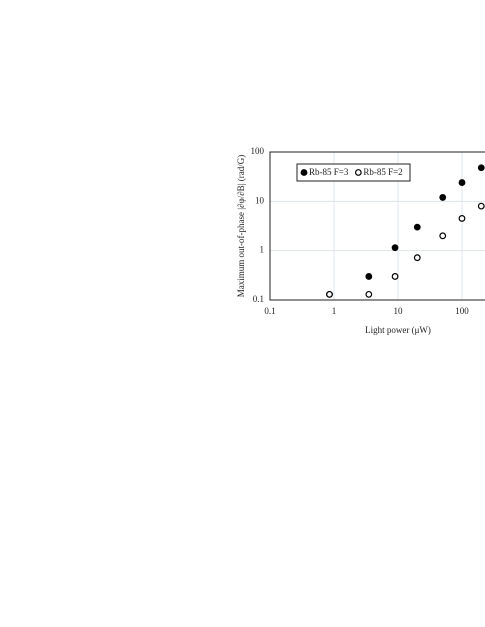 This screenshot has width=485, height=627. Describe the element at coordinates (258, 299) in the screenshot. I see `y-tick-label: 0.1` at that location.